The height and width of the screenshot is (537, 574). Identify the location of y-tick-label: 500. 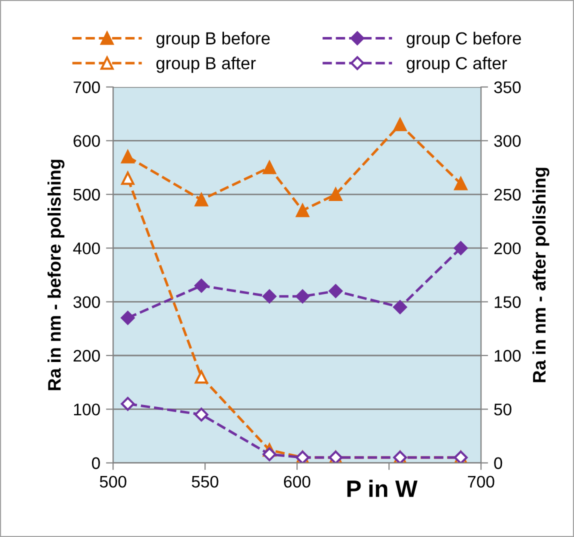
(86, 194).